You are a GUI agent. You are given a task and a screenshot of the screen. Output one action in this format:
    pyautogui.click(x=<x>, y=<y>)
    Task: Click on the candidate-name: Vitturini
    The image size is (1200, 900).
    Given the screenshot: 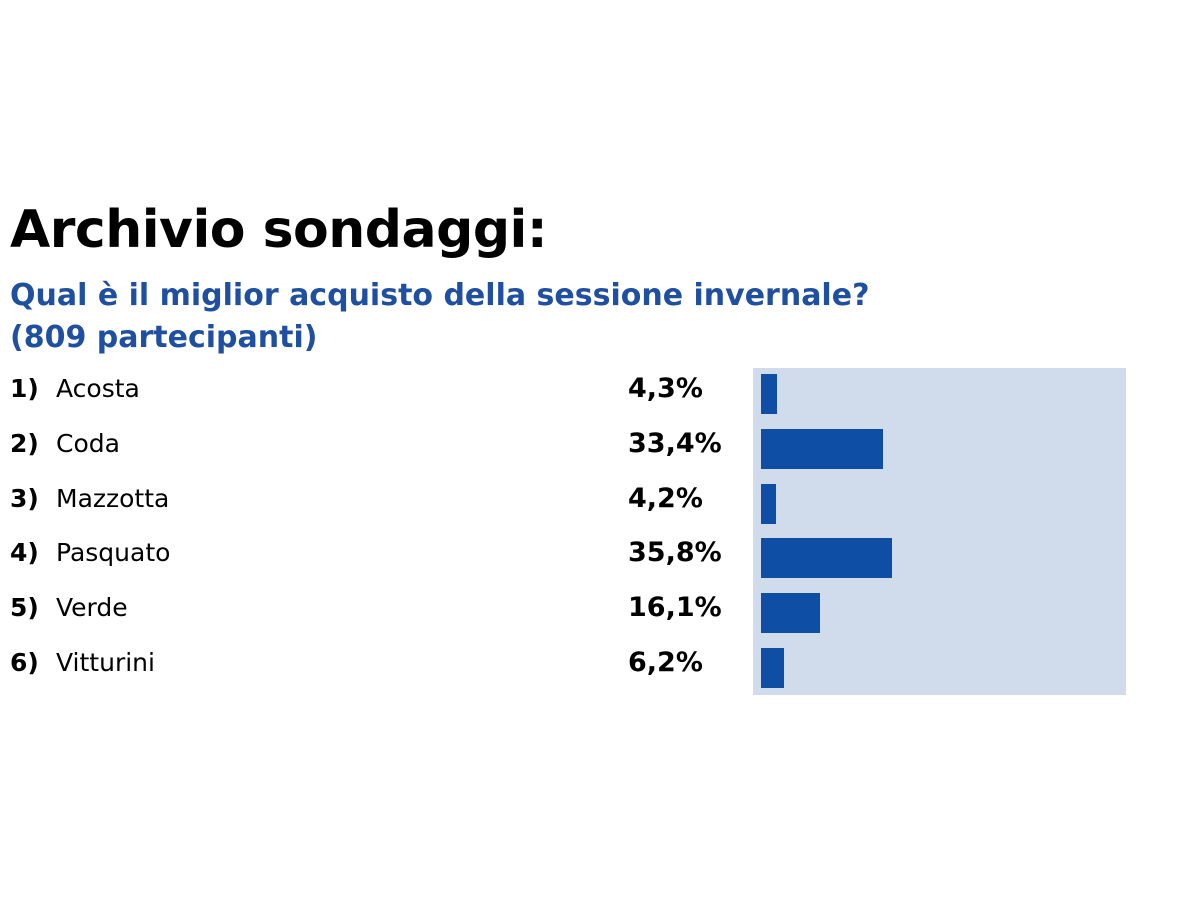 What is the action you would take?
    pyautogui.click(x=105, y=662)
    